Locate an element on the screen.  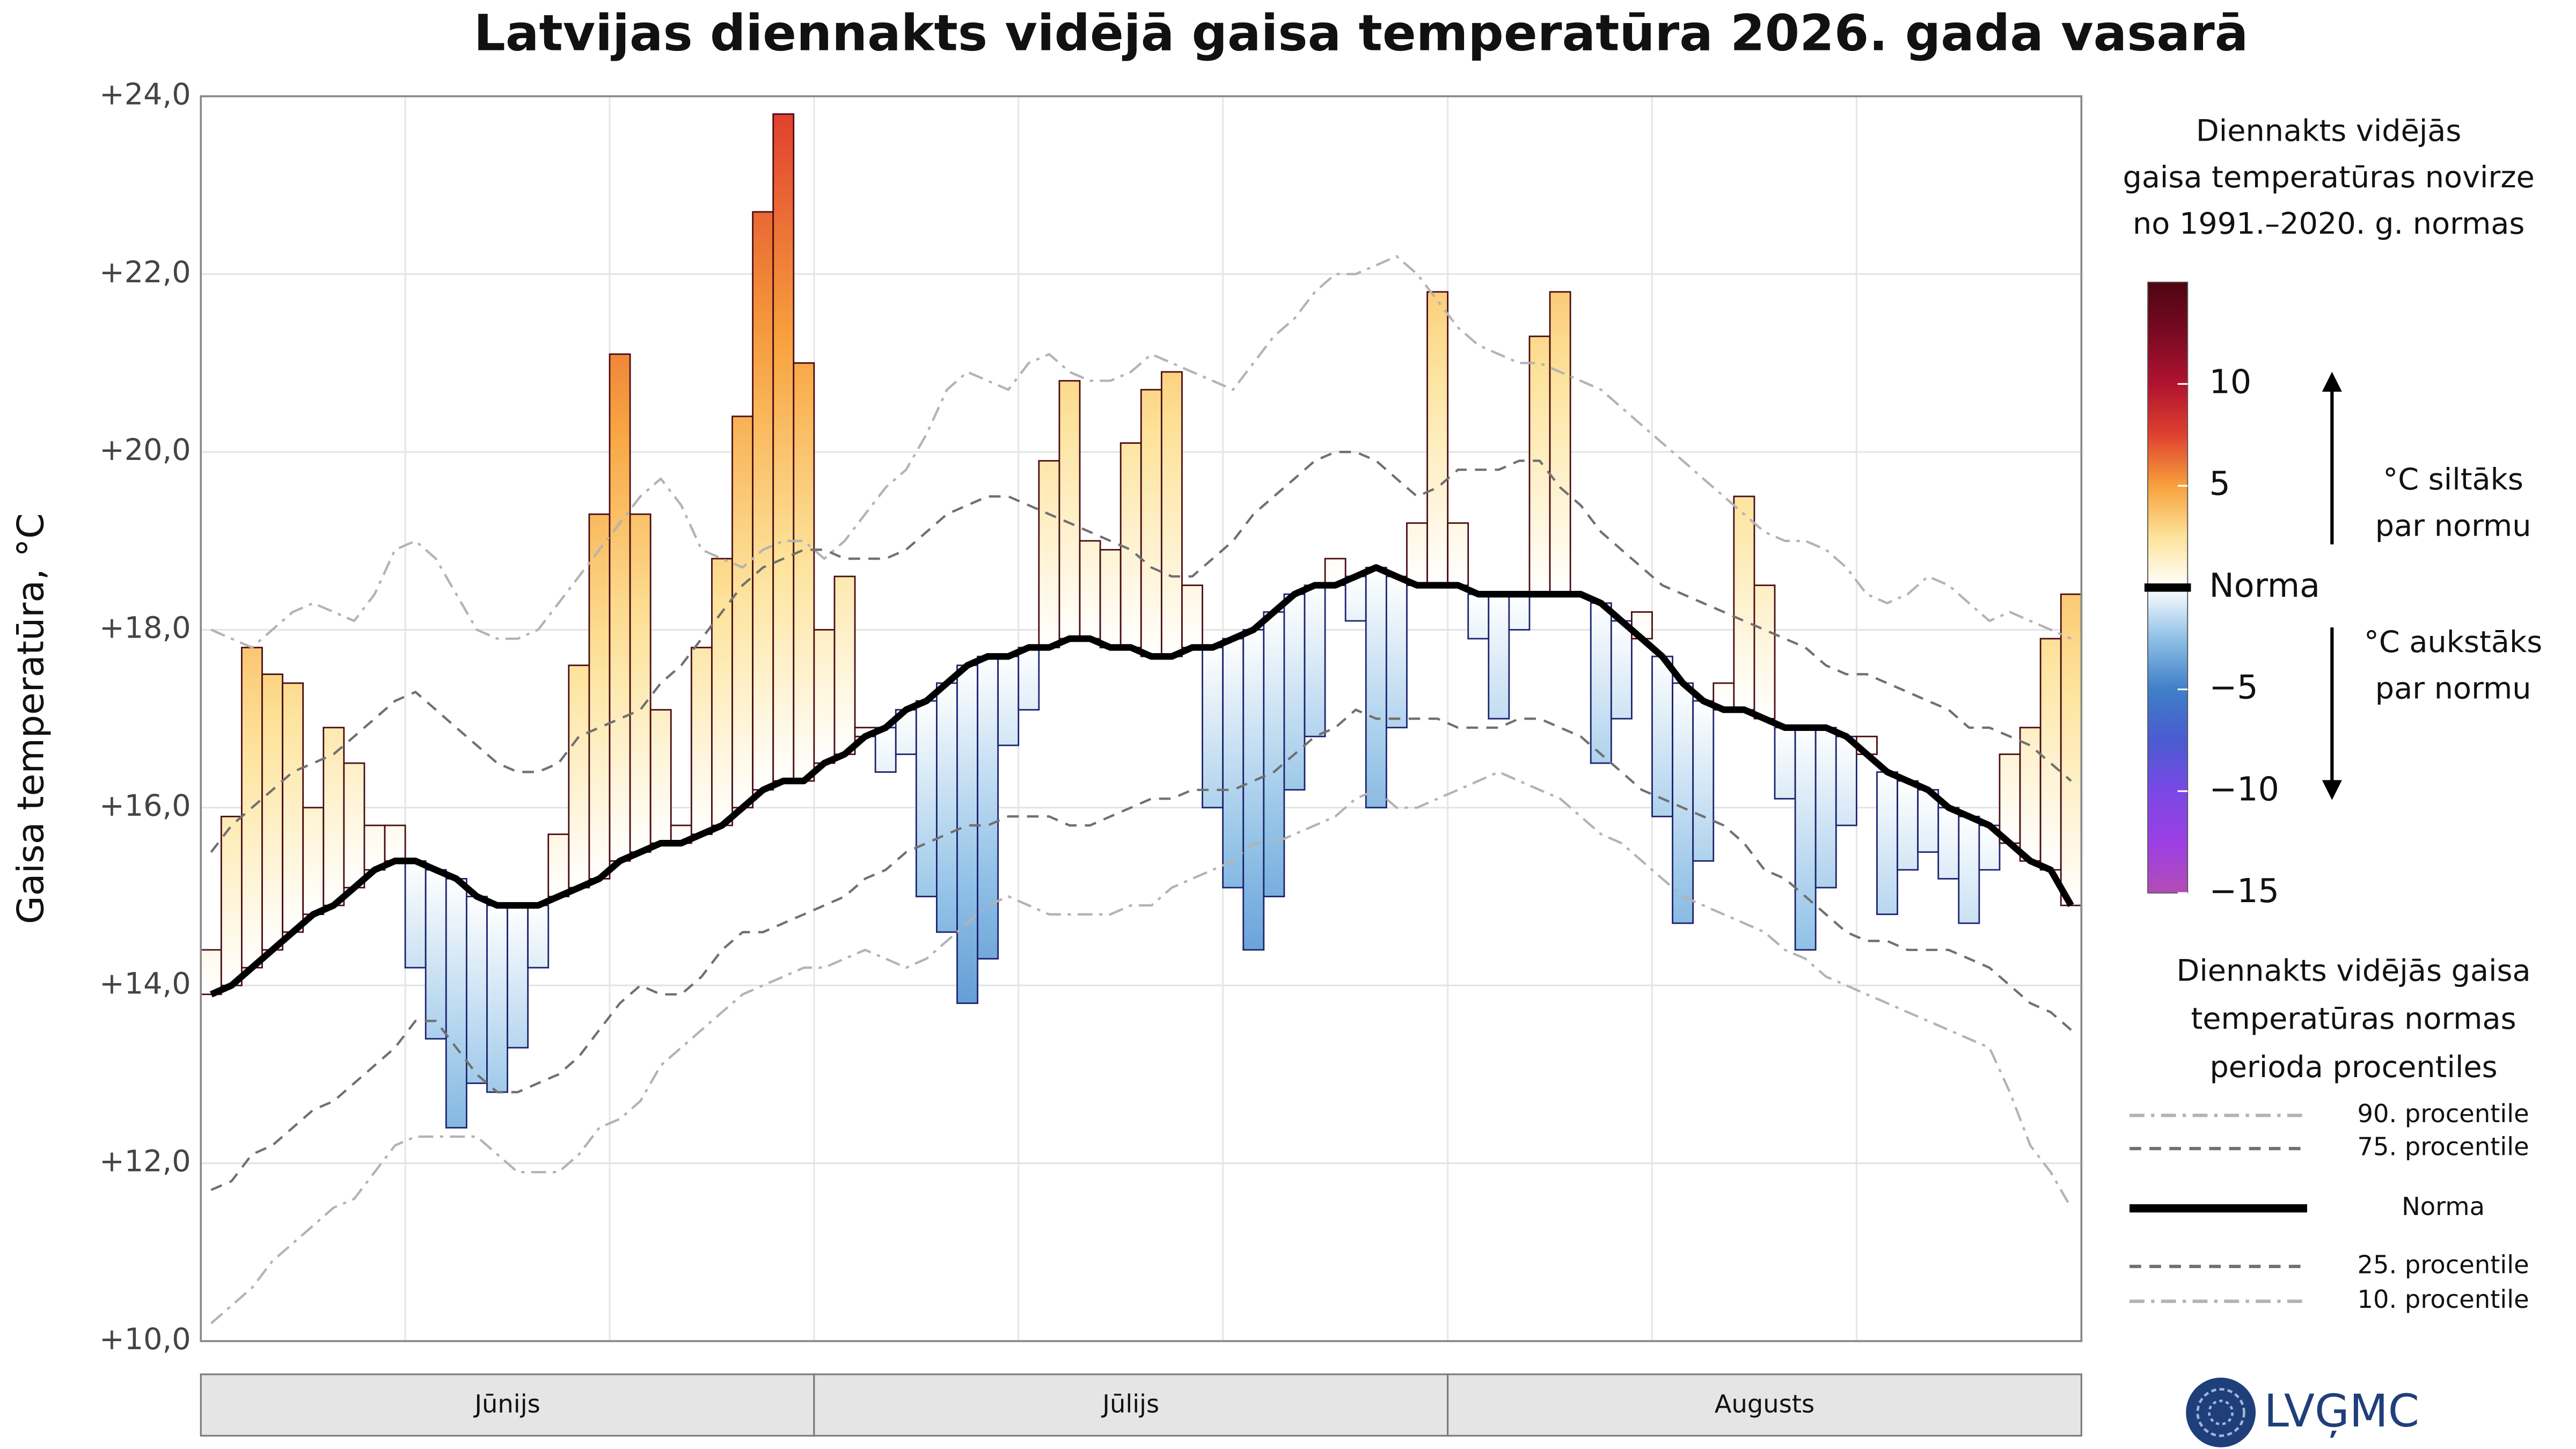
colorbar-title: gaisa temperatūras novirze is located at coordinates (2328, 177).